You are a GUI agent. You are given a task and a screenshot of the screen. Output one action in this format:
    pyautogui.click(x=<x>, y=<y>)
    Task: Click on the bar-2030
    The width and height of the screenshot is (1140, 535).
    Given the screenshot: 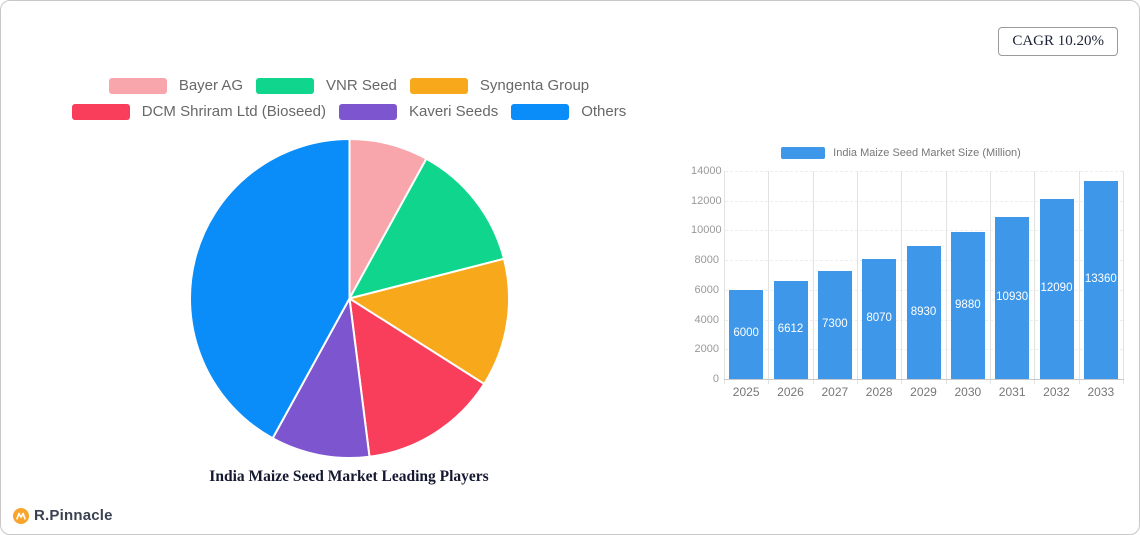 What is the action you would take?
    pyautogui.click(x=967, y=305)
    